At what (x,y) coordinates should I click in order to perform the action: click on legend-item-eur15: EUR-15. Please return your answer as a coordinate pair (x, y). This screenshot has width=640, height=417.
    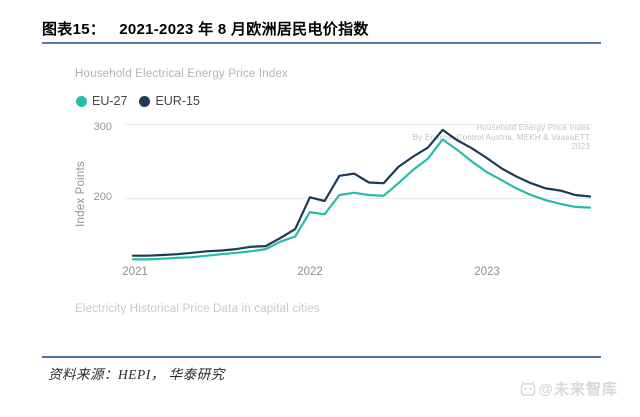
    Looking at the image, I should click on (169, 101).